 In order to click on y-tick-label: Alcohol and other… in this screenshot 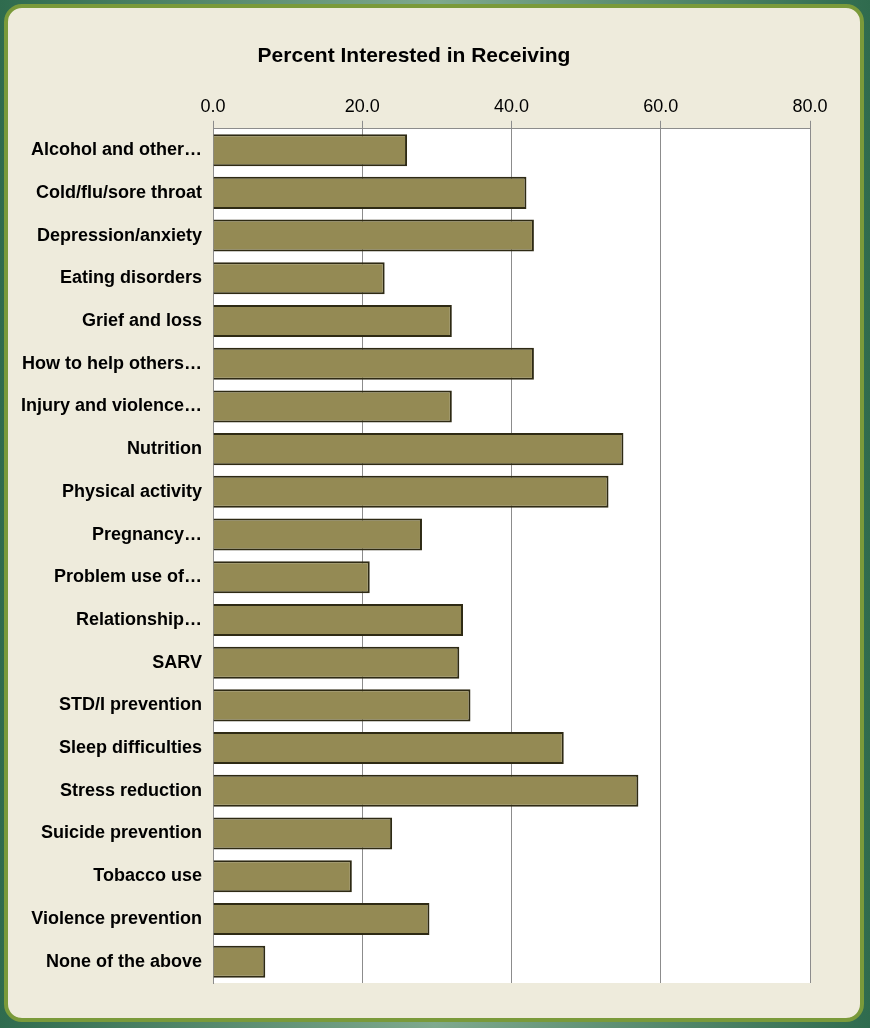, I will do `click(117, 149)`.